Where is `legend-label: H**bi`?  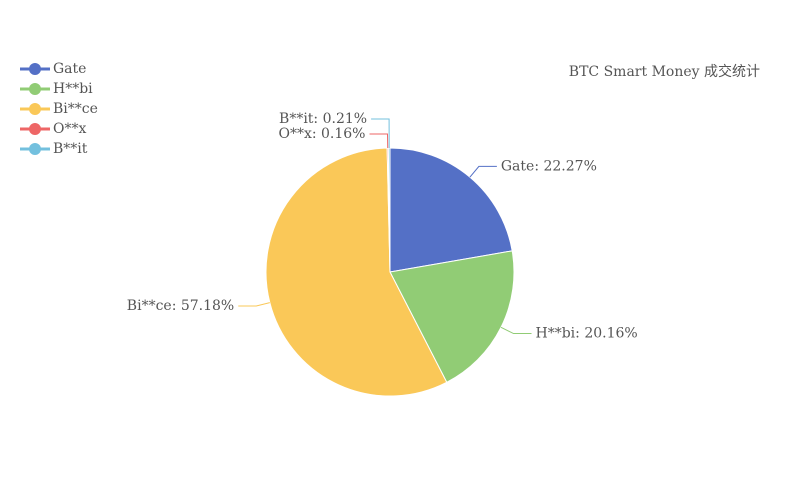
legend-label: H**bi is located at coordinates (73, 89).